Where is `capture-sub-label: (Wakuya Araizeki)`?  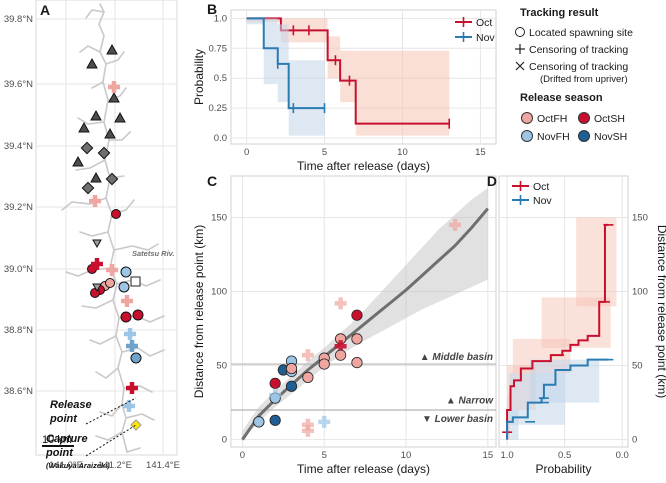
capture-sub-label: (Wakuya Araizeki) is located at coordinates (78, 465).